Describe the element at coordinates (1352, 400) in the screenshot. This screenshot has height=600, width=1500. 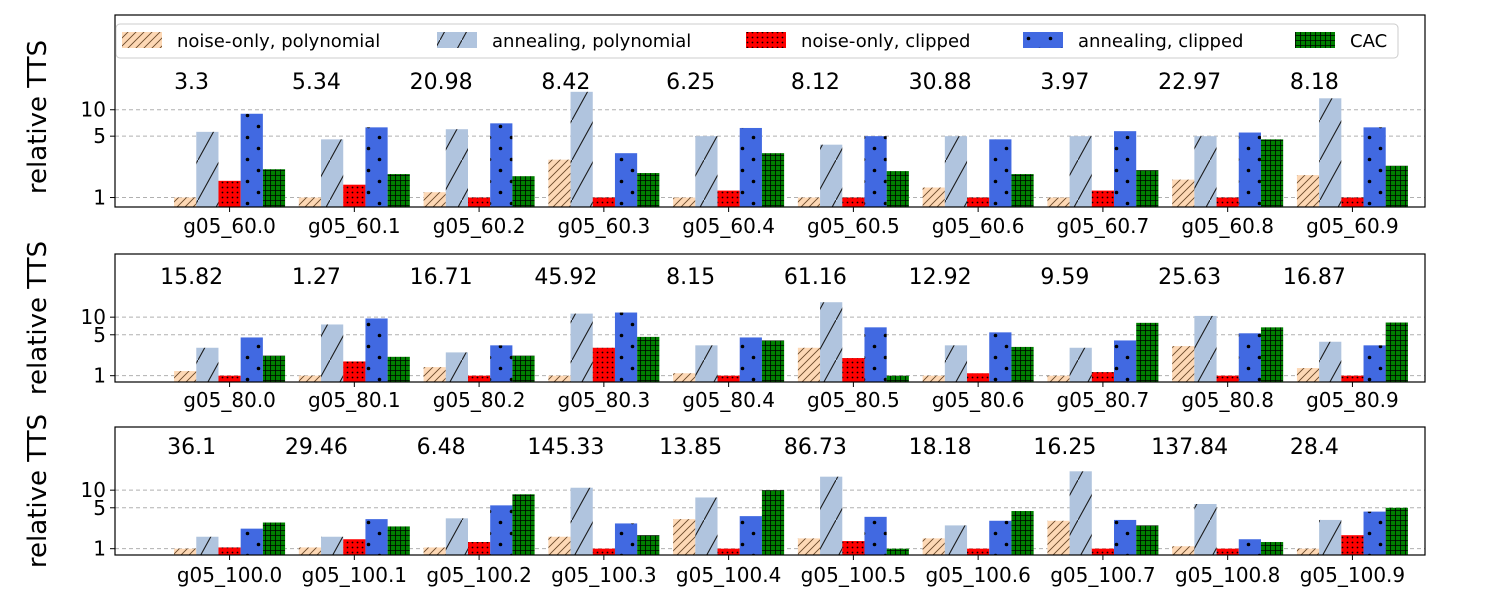
I see `x-tick-label: g05_80.9` at that location.